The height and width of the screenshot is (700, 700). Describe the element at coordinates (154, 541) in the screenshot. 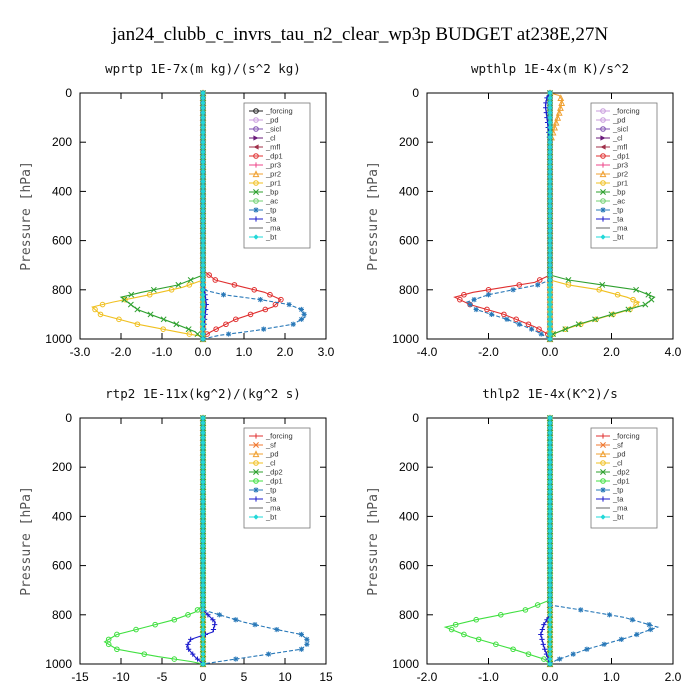

I see `series-dp1` at that location.